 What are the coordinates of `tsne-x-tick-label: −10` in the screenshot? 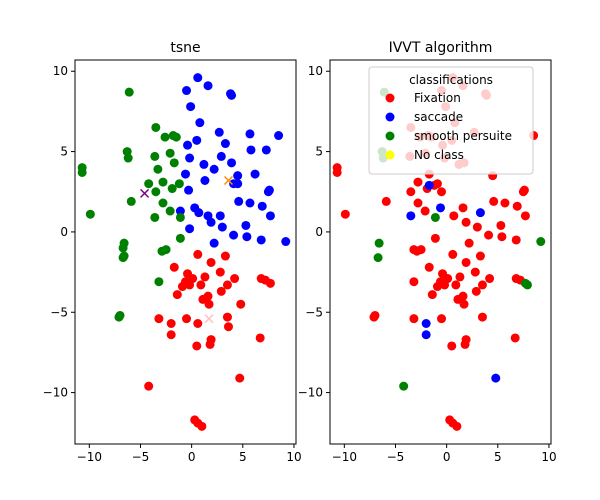 It's located at (89, 457).